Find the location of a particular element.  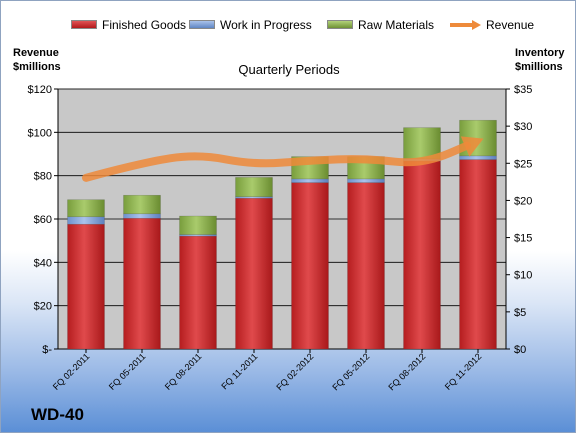

revenue-line is located at coordinates (276, 161).